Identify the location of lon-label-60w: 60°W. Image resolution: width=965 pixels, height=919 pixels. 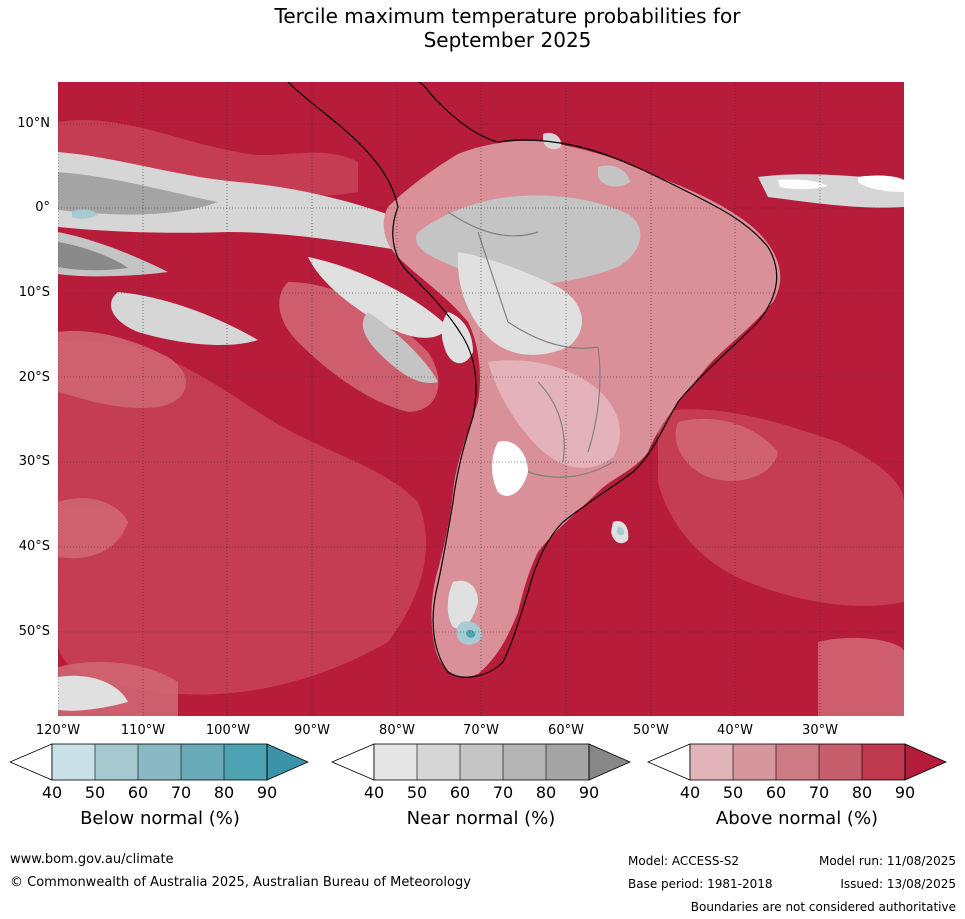
(566, 730).